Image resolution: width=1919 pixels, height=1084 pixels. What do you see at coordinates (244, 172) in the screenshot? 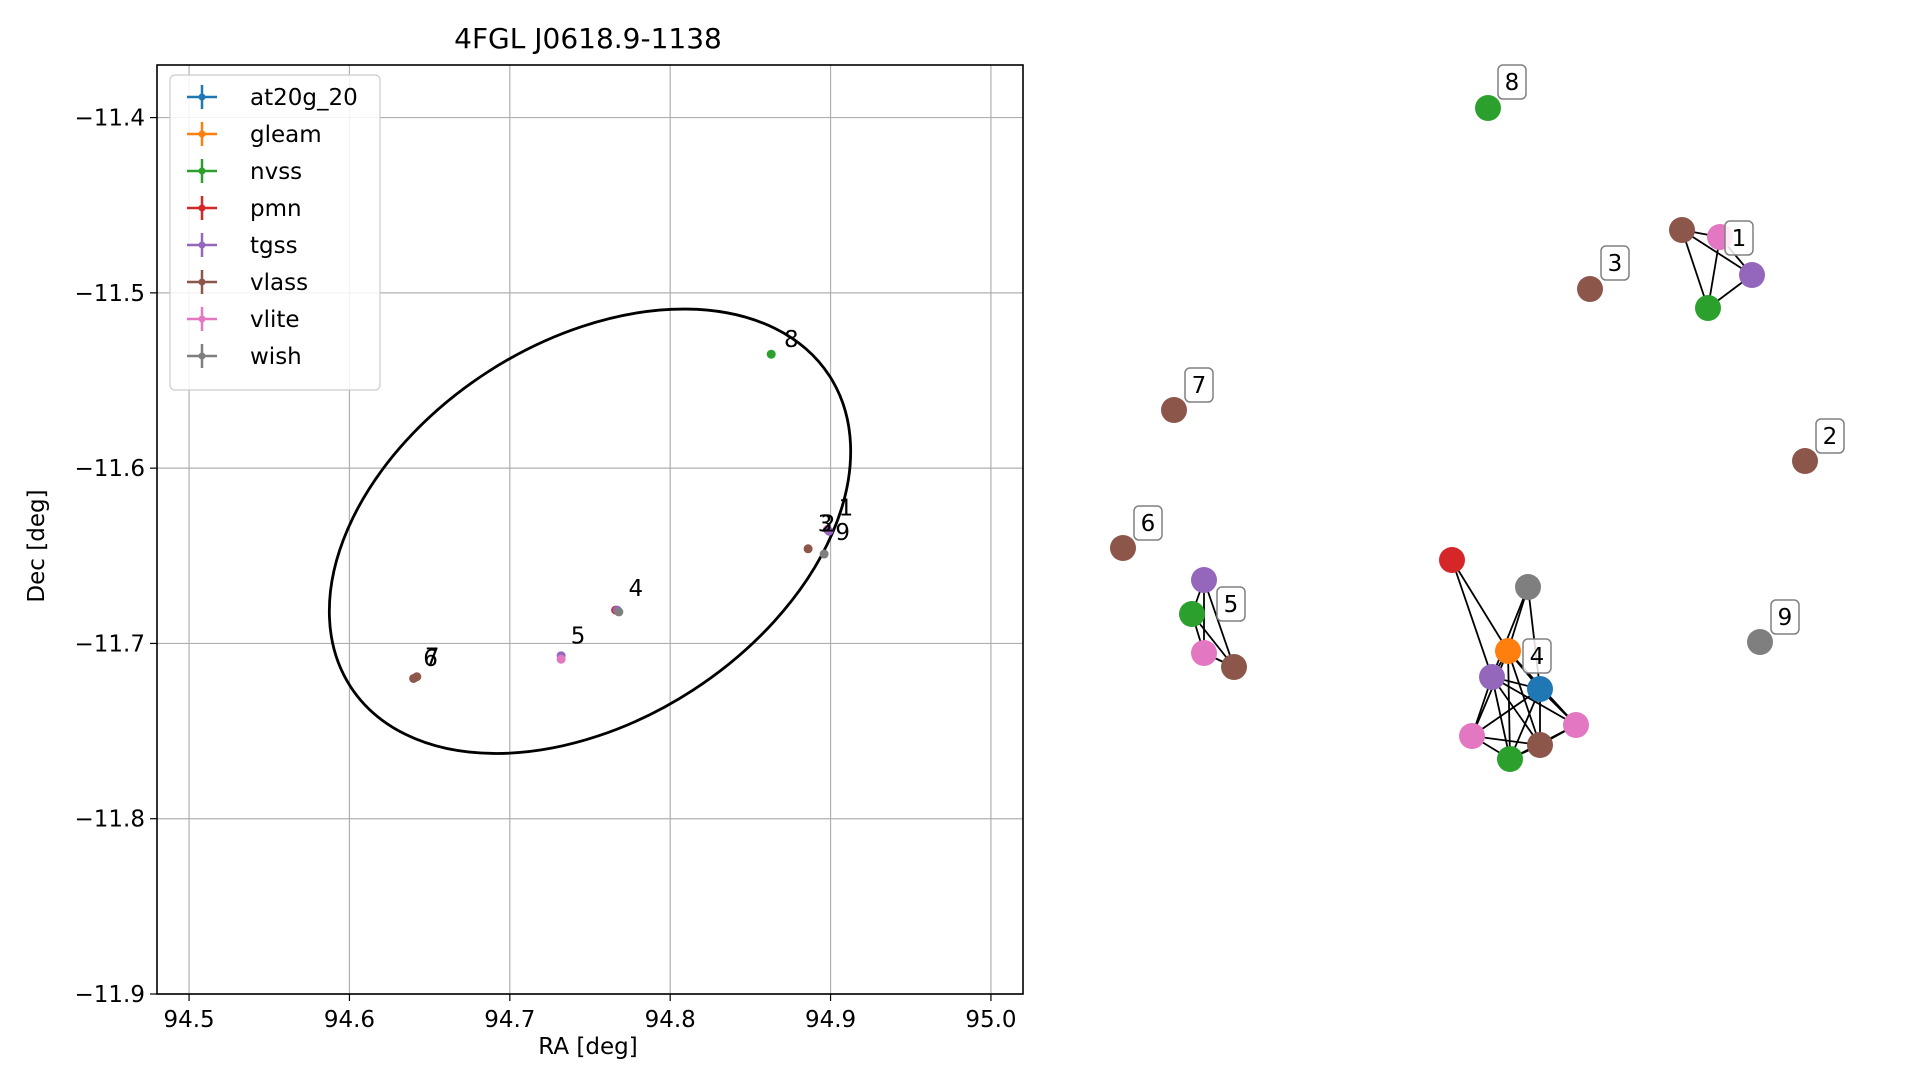
I see `legend-item: nvss` at bounding box center [244, 172].